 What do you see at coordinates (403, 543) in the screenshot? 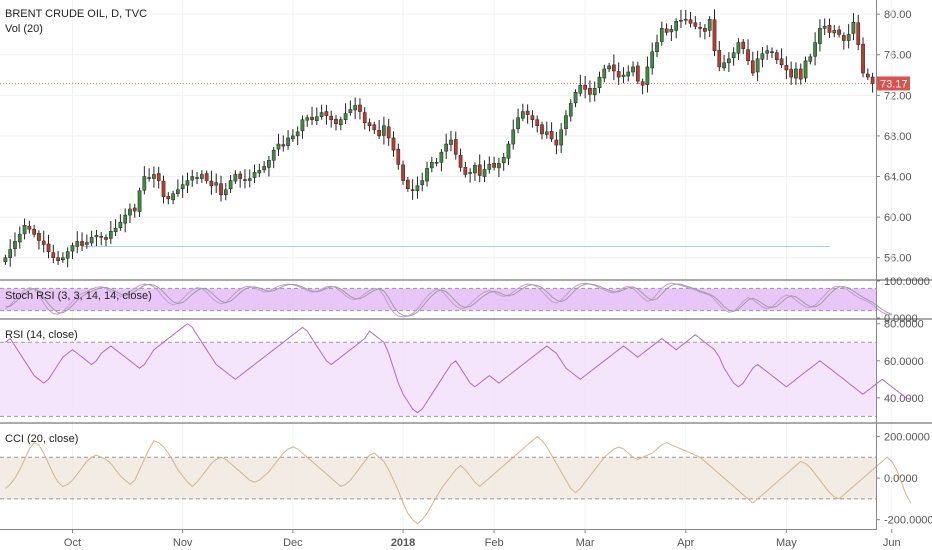
I see `time-tick-label: 2018` at bounding box center [403, 543].